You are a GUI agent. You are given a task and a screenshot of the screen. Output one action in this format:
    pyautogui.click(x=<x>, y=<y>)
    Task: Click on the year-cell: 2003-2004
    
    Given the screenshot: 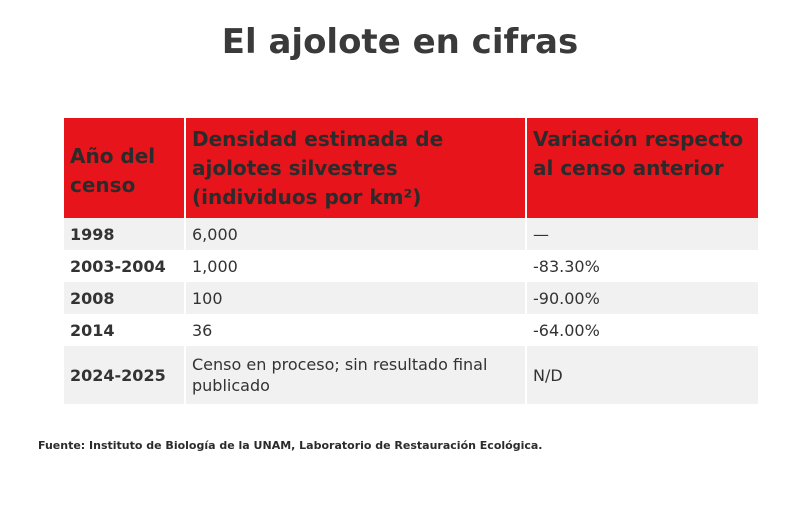 What is the action you would take?
    pyautogui.click(x=124, y=266)
    